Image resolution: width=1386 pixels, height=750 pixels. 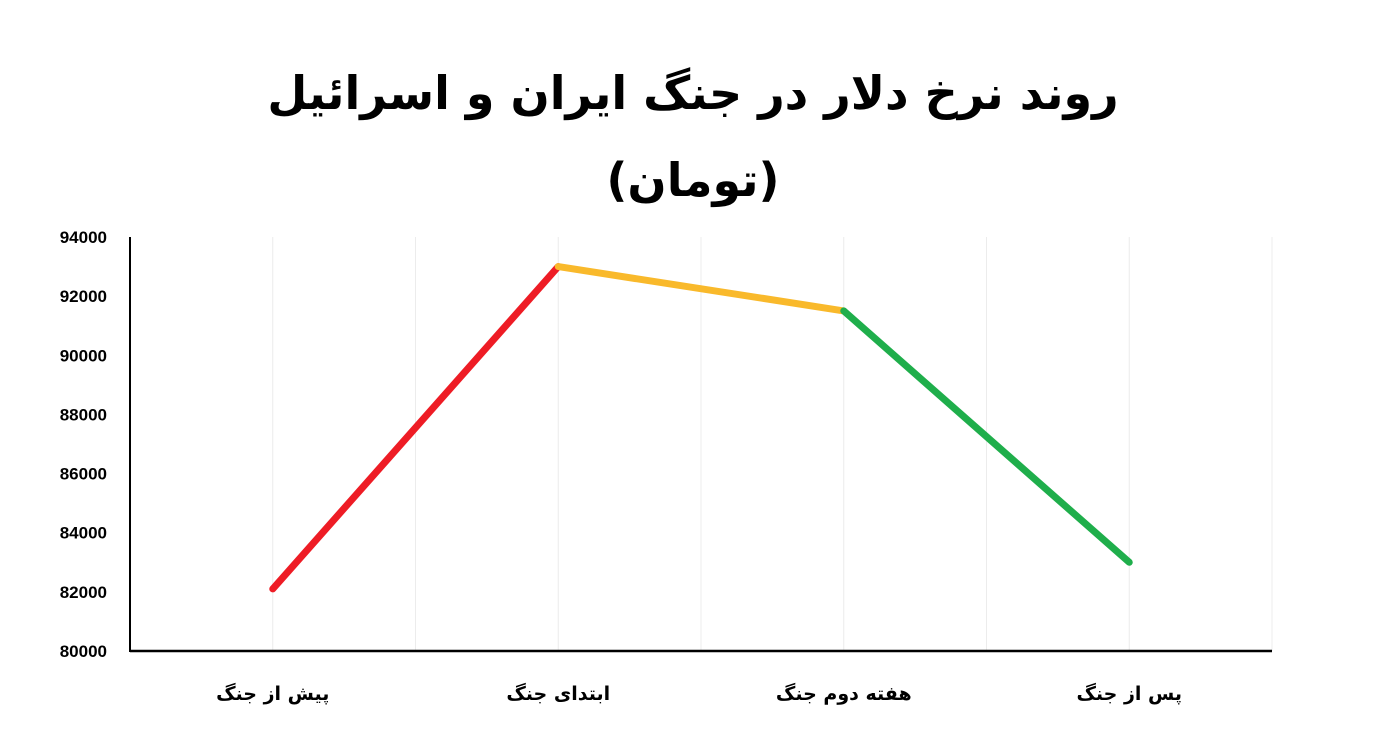 I want to click on y-tick-label: 80000, so click(x=83, y=651).